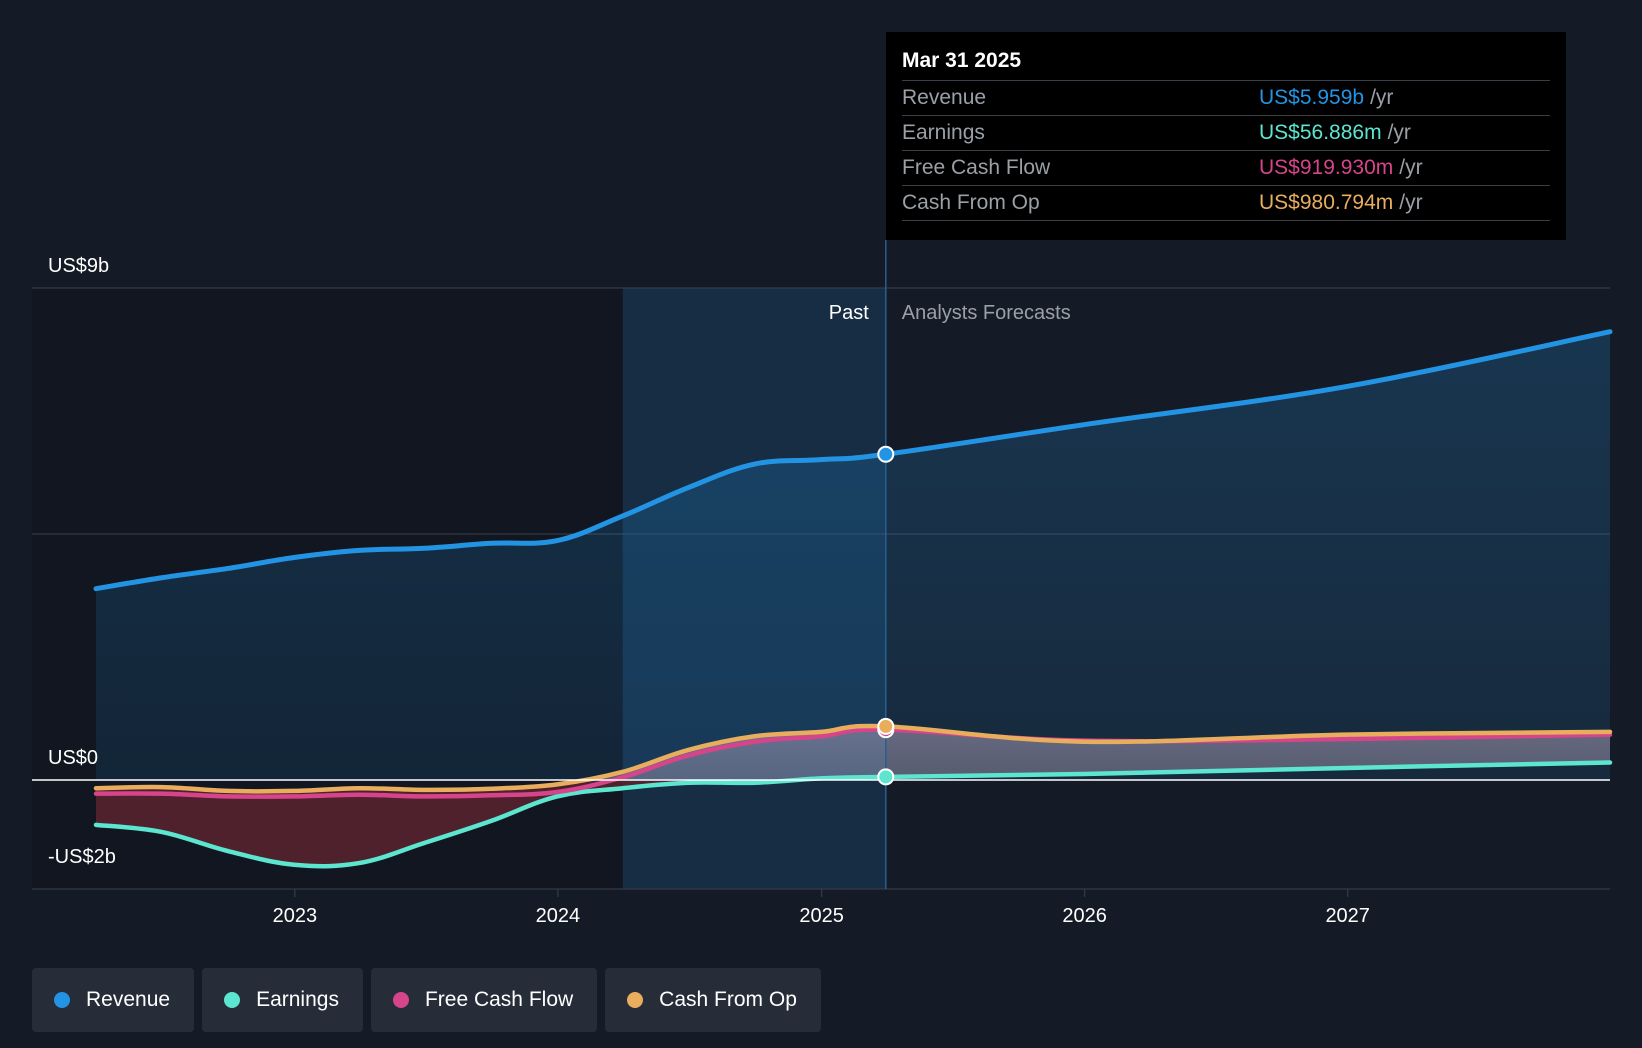 This screenshot has width=1642, height=1048. What do you see at coordinates (886, 615) in the screenshot?
I see `highlight-markers` at bounding box center [886, 615].